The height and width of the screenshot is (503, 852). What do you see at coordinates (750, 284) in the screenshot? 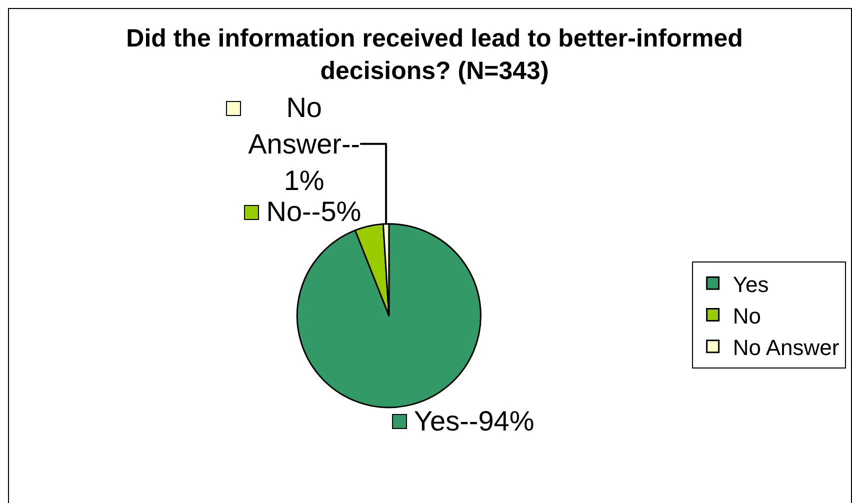
I see `legend-label: Yes` at bounding box center [750, 284].